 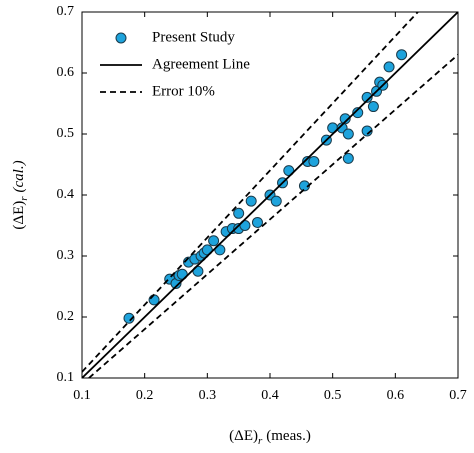 What do you see at coordinates (333, 395) in the screenshot?
I see `x-tick-label: 0.5` at bounding box center [333, 395].